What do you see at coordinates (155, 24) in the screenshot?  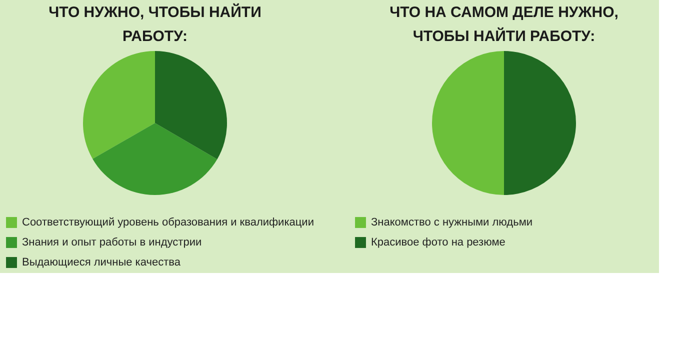 I see `chart-title: ЧТО НУЖНО, ЧТОБЫ НАЙТИ РАБОТУ:` at bounding box center [155, 24].